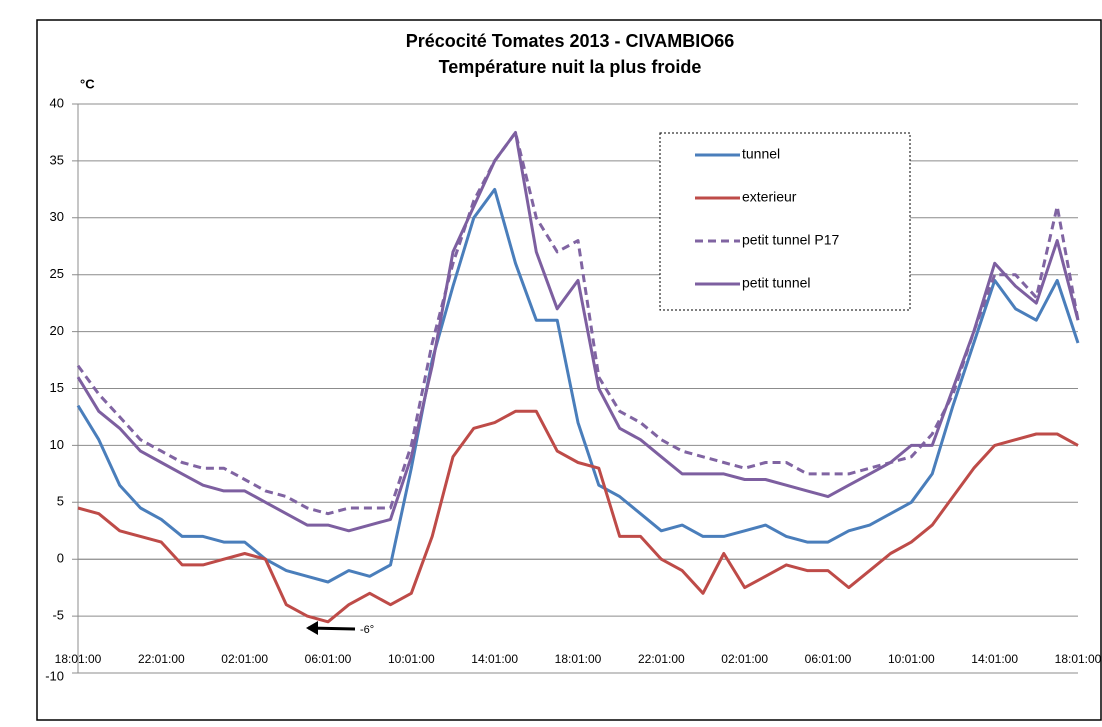 The width and height of the screenshot is (1102, 727). Describe the element at coordinates (312, 628) in the screenshot. I see `annotation-arrowhead` at that location.